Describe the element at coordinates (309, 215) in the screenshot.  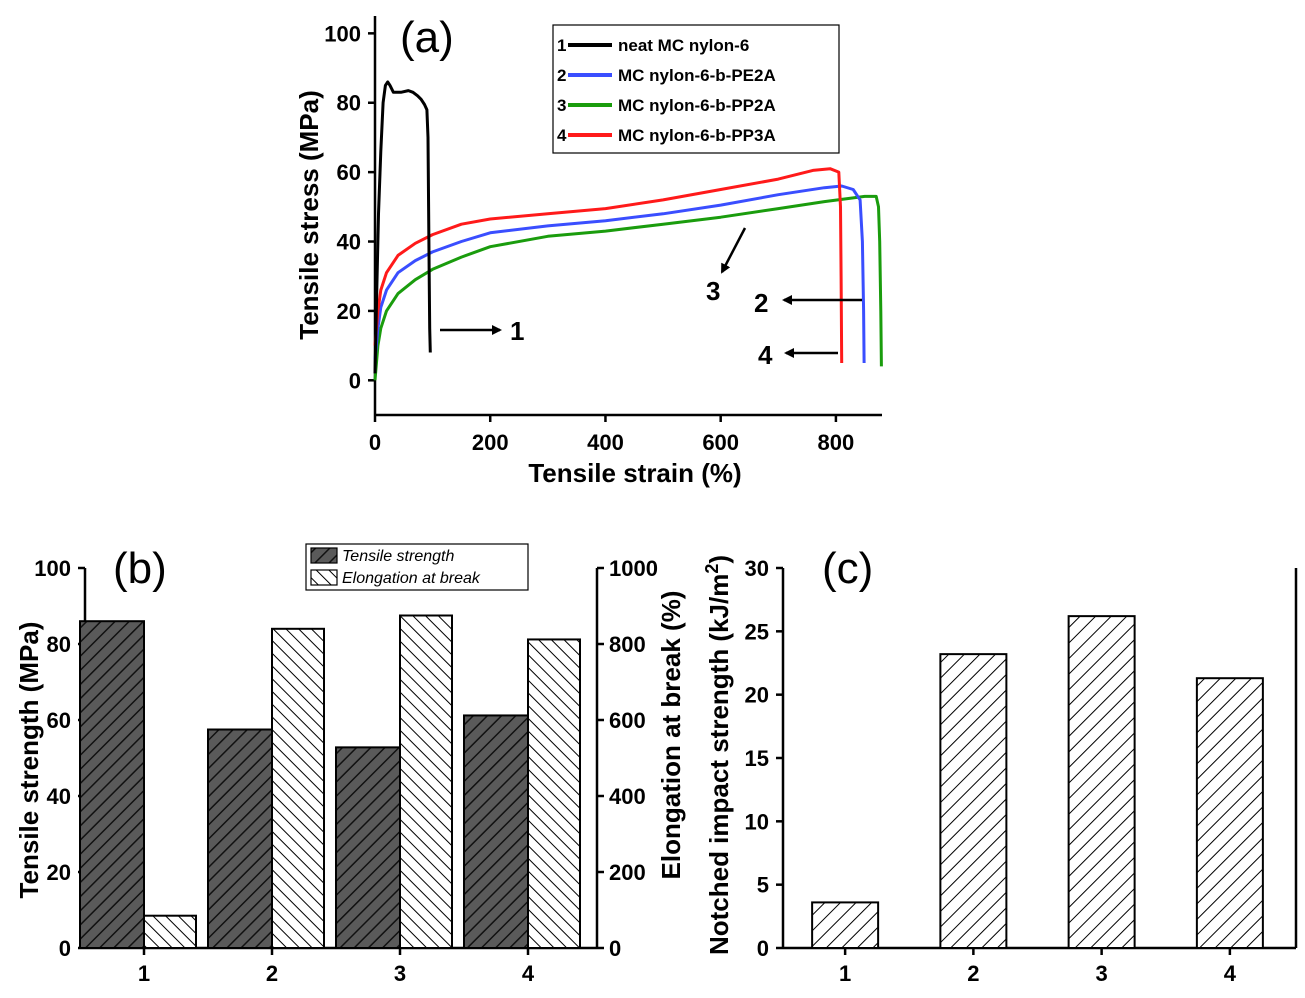
I see `panel-a-y-axis-title: Tensile stress (MPa)` at that location.